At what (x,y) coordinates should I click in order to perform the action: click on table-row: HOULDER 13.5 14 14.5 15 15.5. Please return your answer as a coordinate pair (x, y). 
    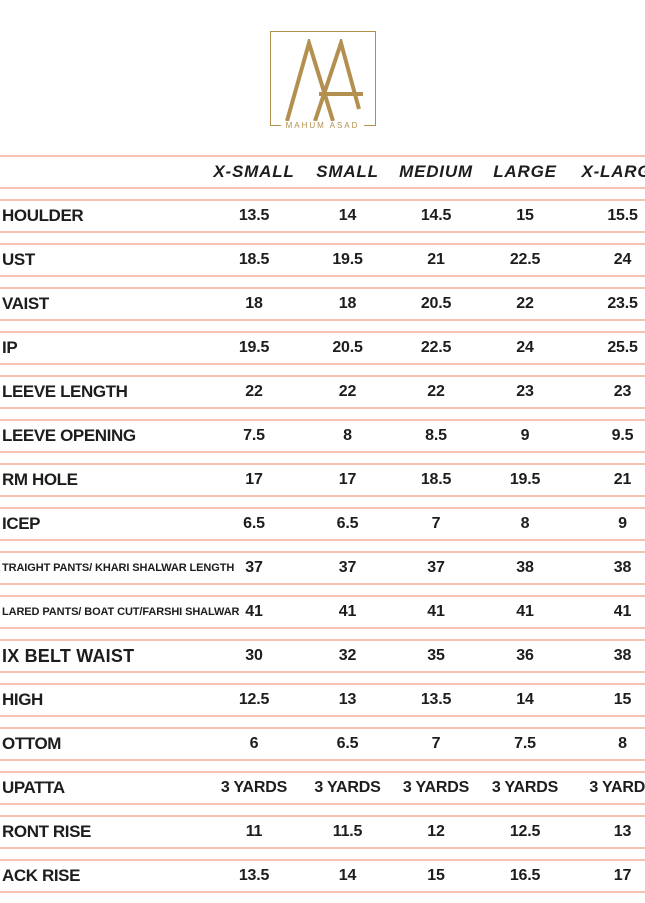
    Looking at the image, I should click on (322, 216).